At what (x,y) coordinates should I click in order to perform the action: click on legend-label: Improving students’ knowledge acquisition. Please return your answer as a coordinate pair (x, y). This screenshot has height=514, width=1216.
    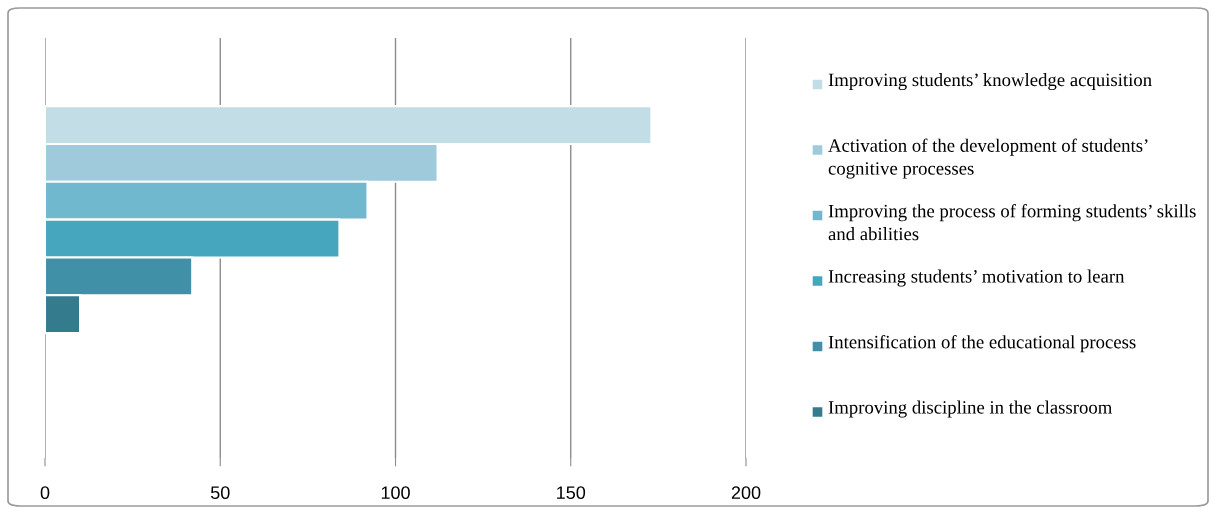
    Looking at the image, I should click on (990, 82).